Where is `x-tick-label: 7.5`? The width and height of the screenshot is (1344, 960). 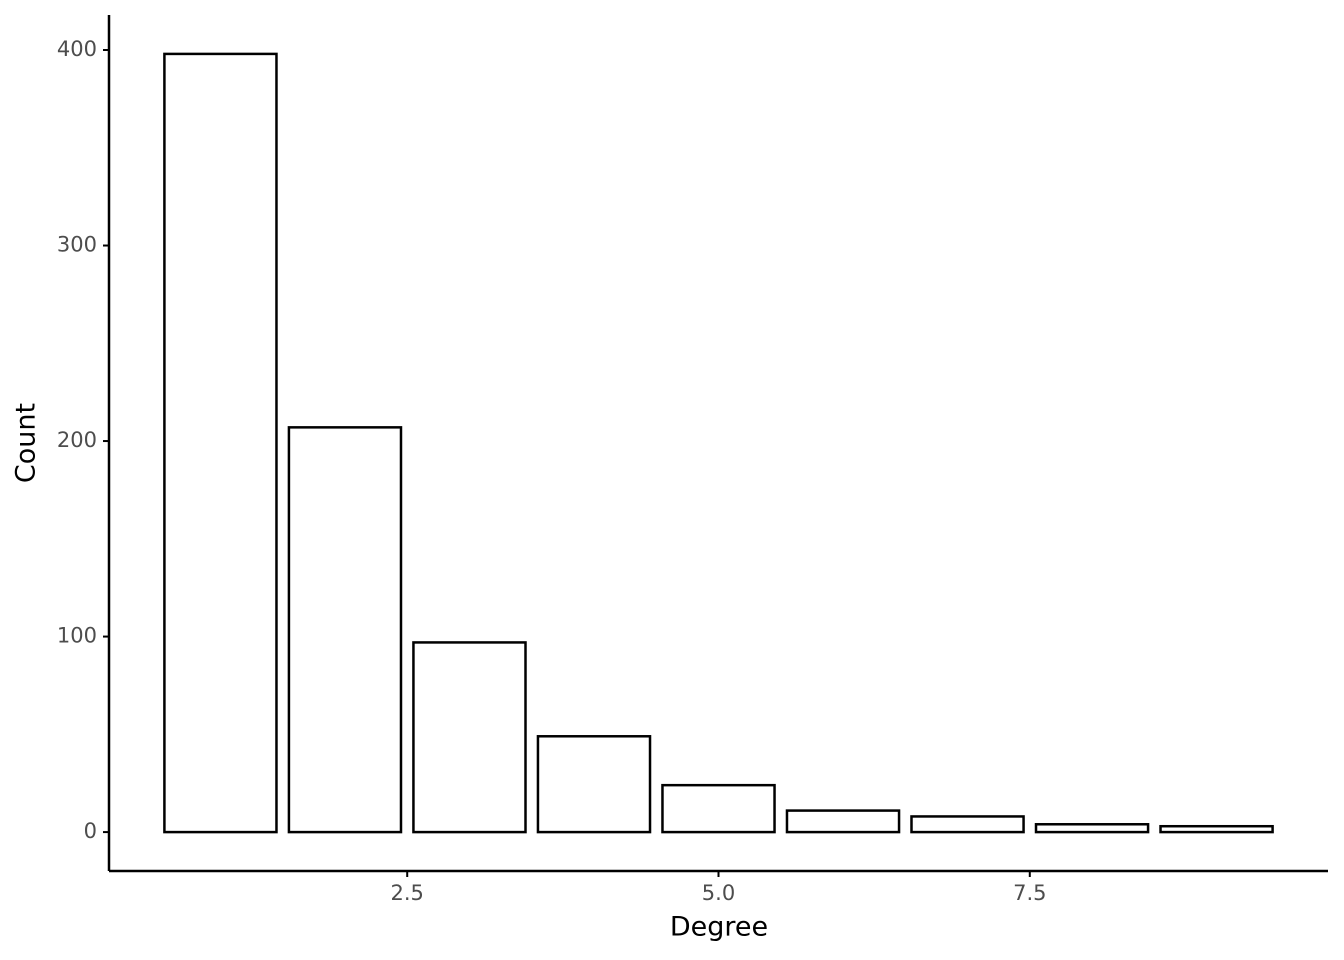
x-tick-label: 7.5 is located at coordinates (1029, 893).